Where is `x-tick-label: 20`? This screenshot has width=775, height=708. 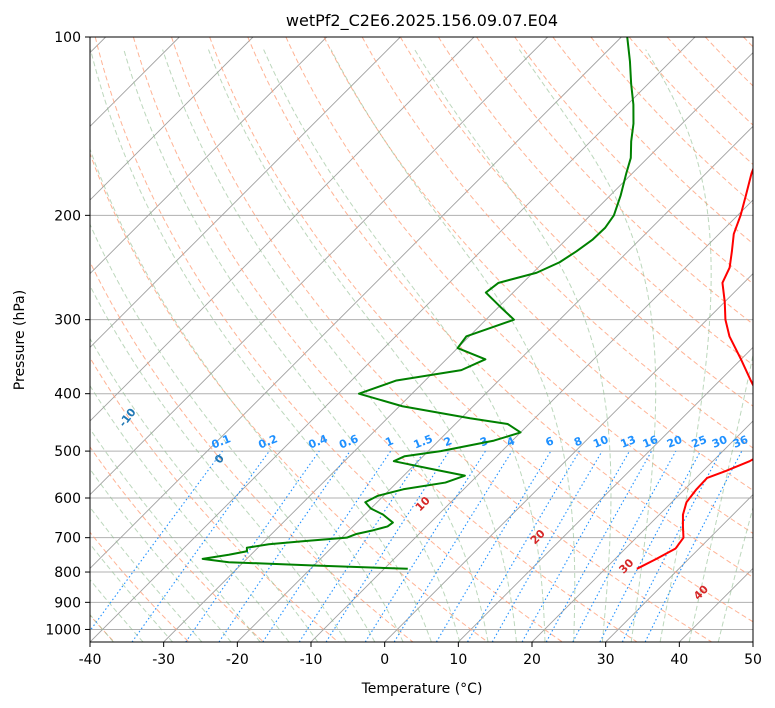 x-tick-label: 20 is located at coordinates (532, 660).